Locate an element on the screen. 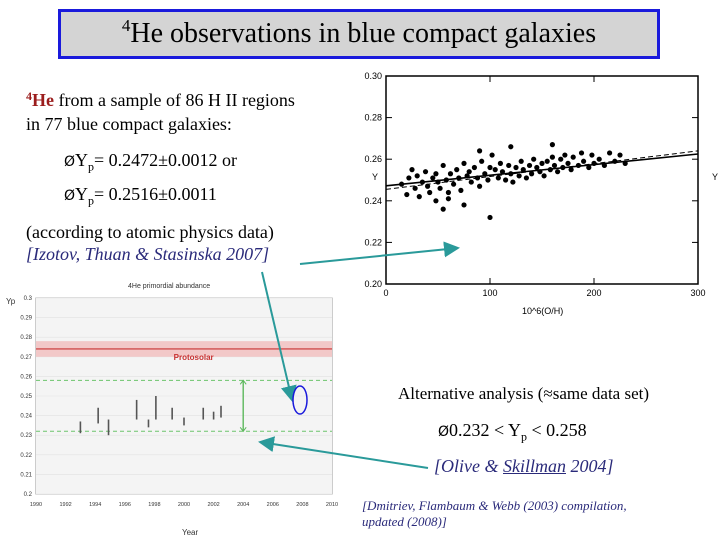 Image resolution: width=720 pixels, height=540 pixels. x-tick-label: 1994 is located at coordinates (95, 505).